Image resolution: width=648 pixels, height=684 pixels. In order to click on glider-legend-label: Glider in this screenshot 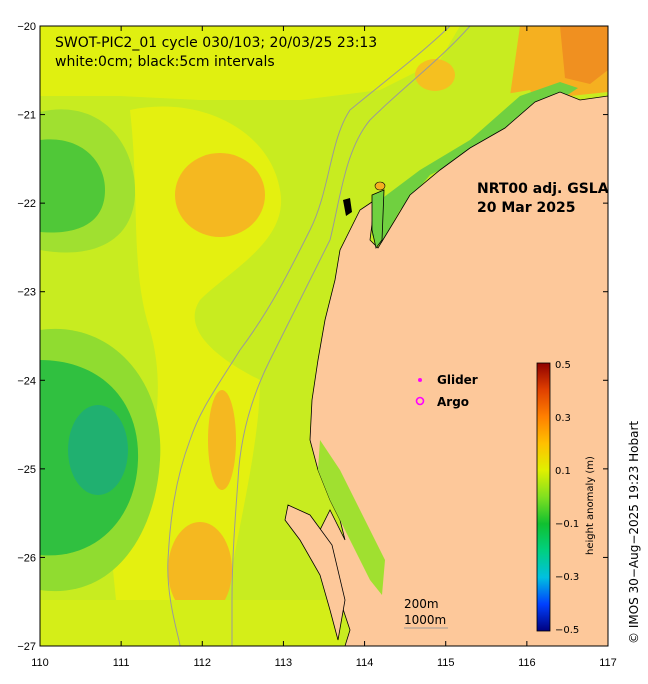, I will do `click(457, 380)`.